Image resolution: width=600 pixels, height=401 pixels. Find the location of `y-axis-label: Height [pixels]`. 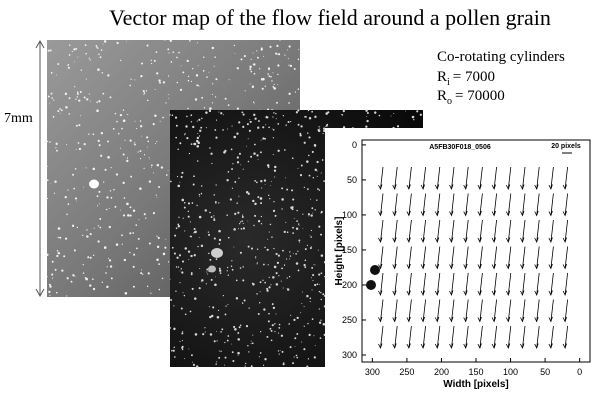

y-axis-label: Height [pixels] is located at coordinates (339, 251).